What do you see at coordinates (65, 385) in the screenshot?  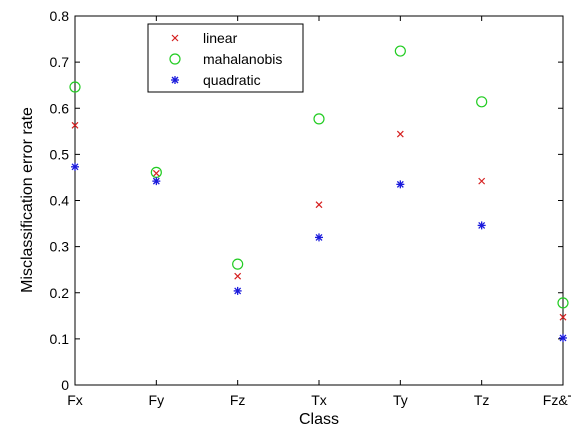 I see `y-tick-label: 0` at bounding box center [65, 385].